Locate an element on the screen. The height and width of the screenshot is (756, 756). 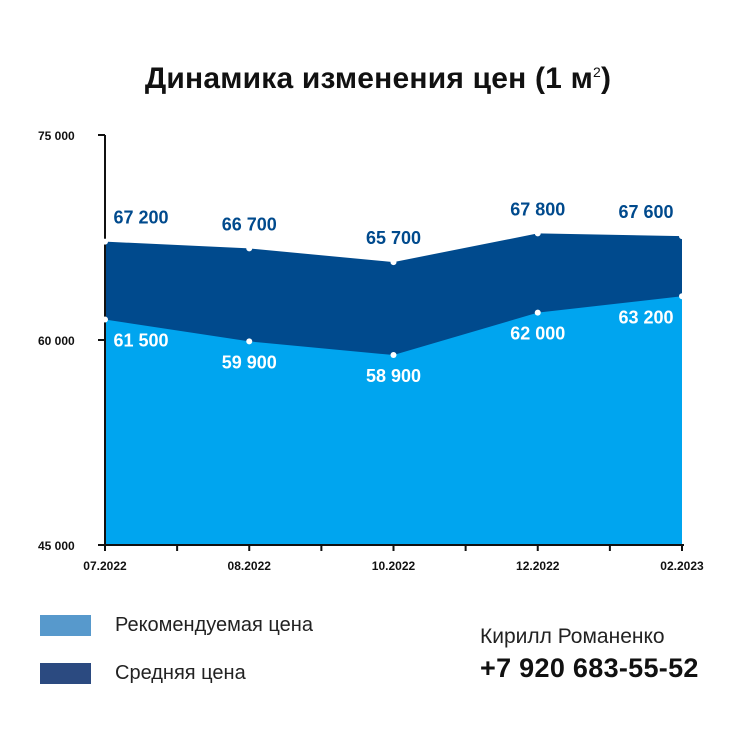
chart-title-text: Динамика изменения цен (1 м is located at coordinates (368, 78).